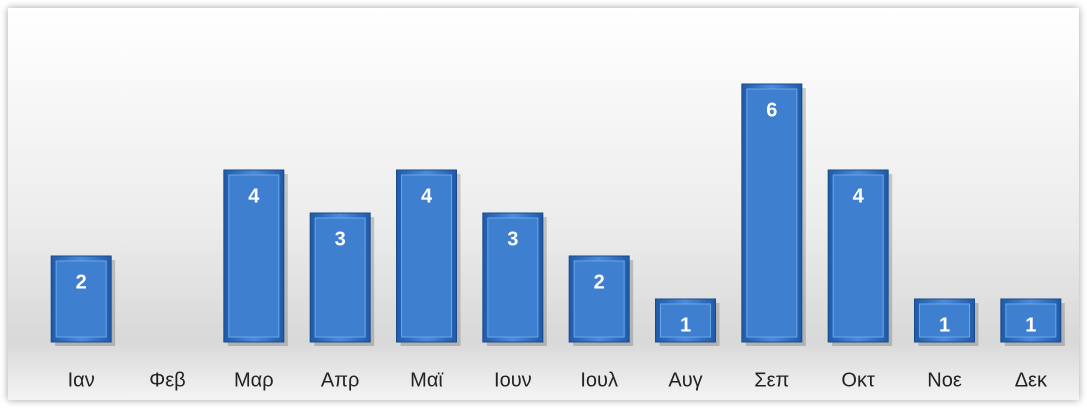  I want to click on x-tick-label: Αυγ, so click(685, 380).